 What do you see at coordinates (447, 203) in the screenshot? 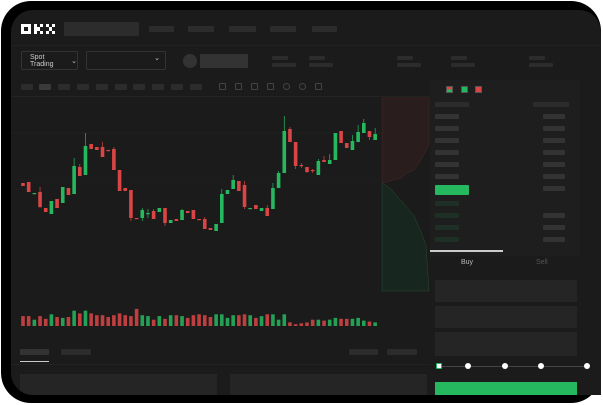
I see `bid-price` at bounding box center [447, 203].